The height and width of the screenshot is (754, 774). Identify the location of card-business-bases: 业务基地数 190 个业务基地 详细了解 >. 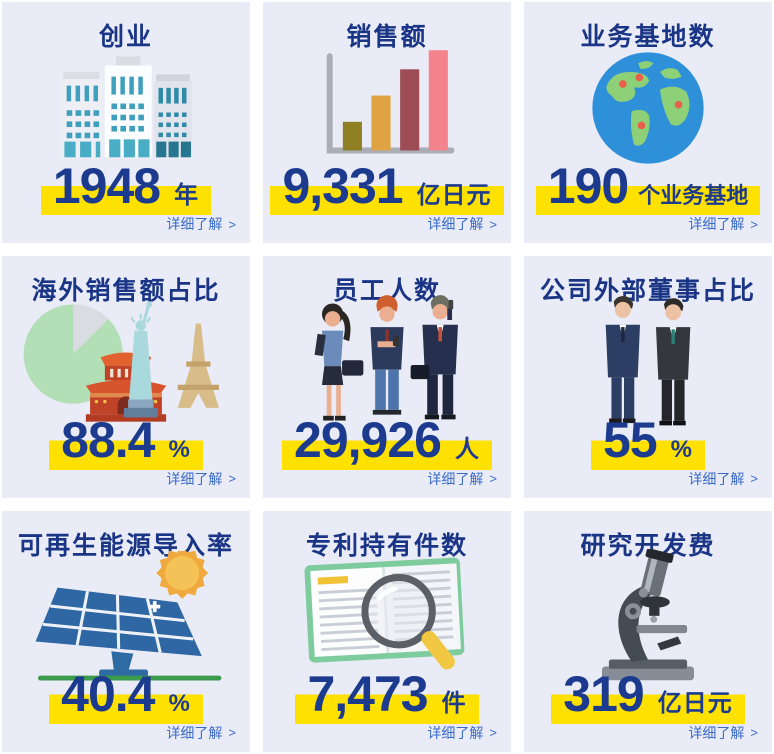
(648, 123).